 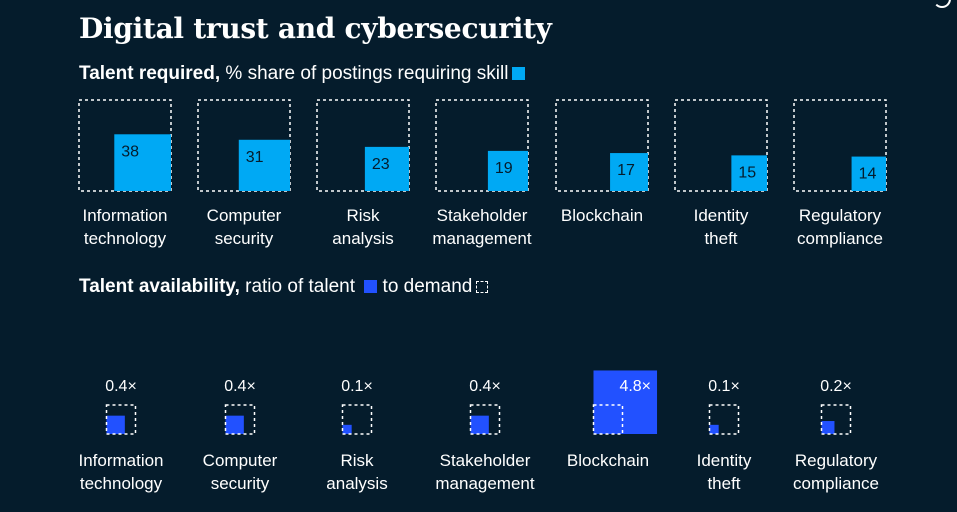 What do you see at coordinates (120, 460) in the screenshot?
I see `availability-category-label: Information` at bounding box center [120, 460].